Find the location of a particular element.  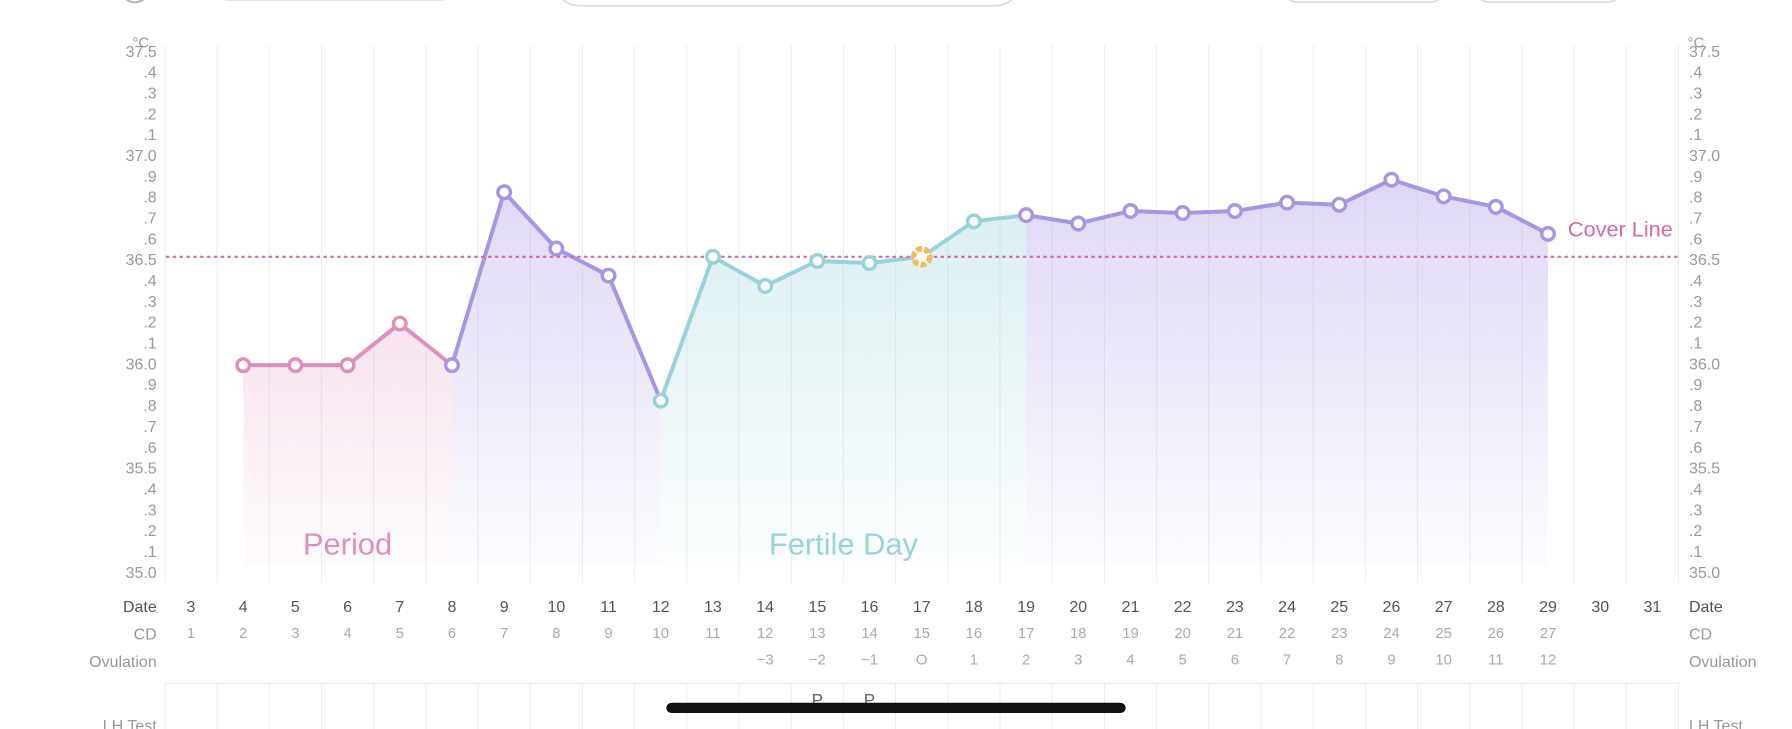

ovulation-label: O is located at coordinates (922, 660).